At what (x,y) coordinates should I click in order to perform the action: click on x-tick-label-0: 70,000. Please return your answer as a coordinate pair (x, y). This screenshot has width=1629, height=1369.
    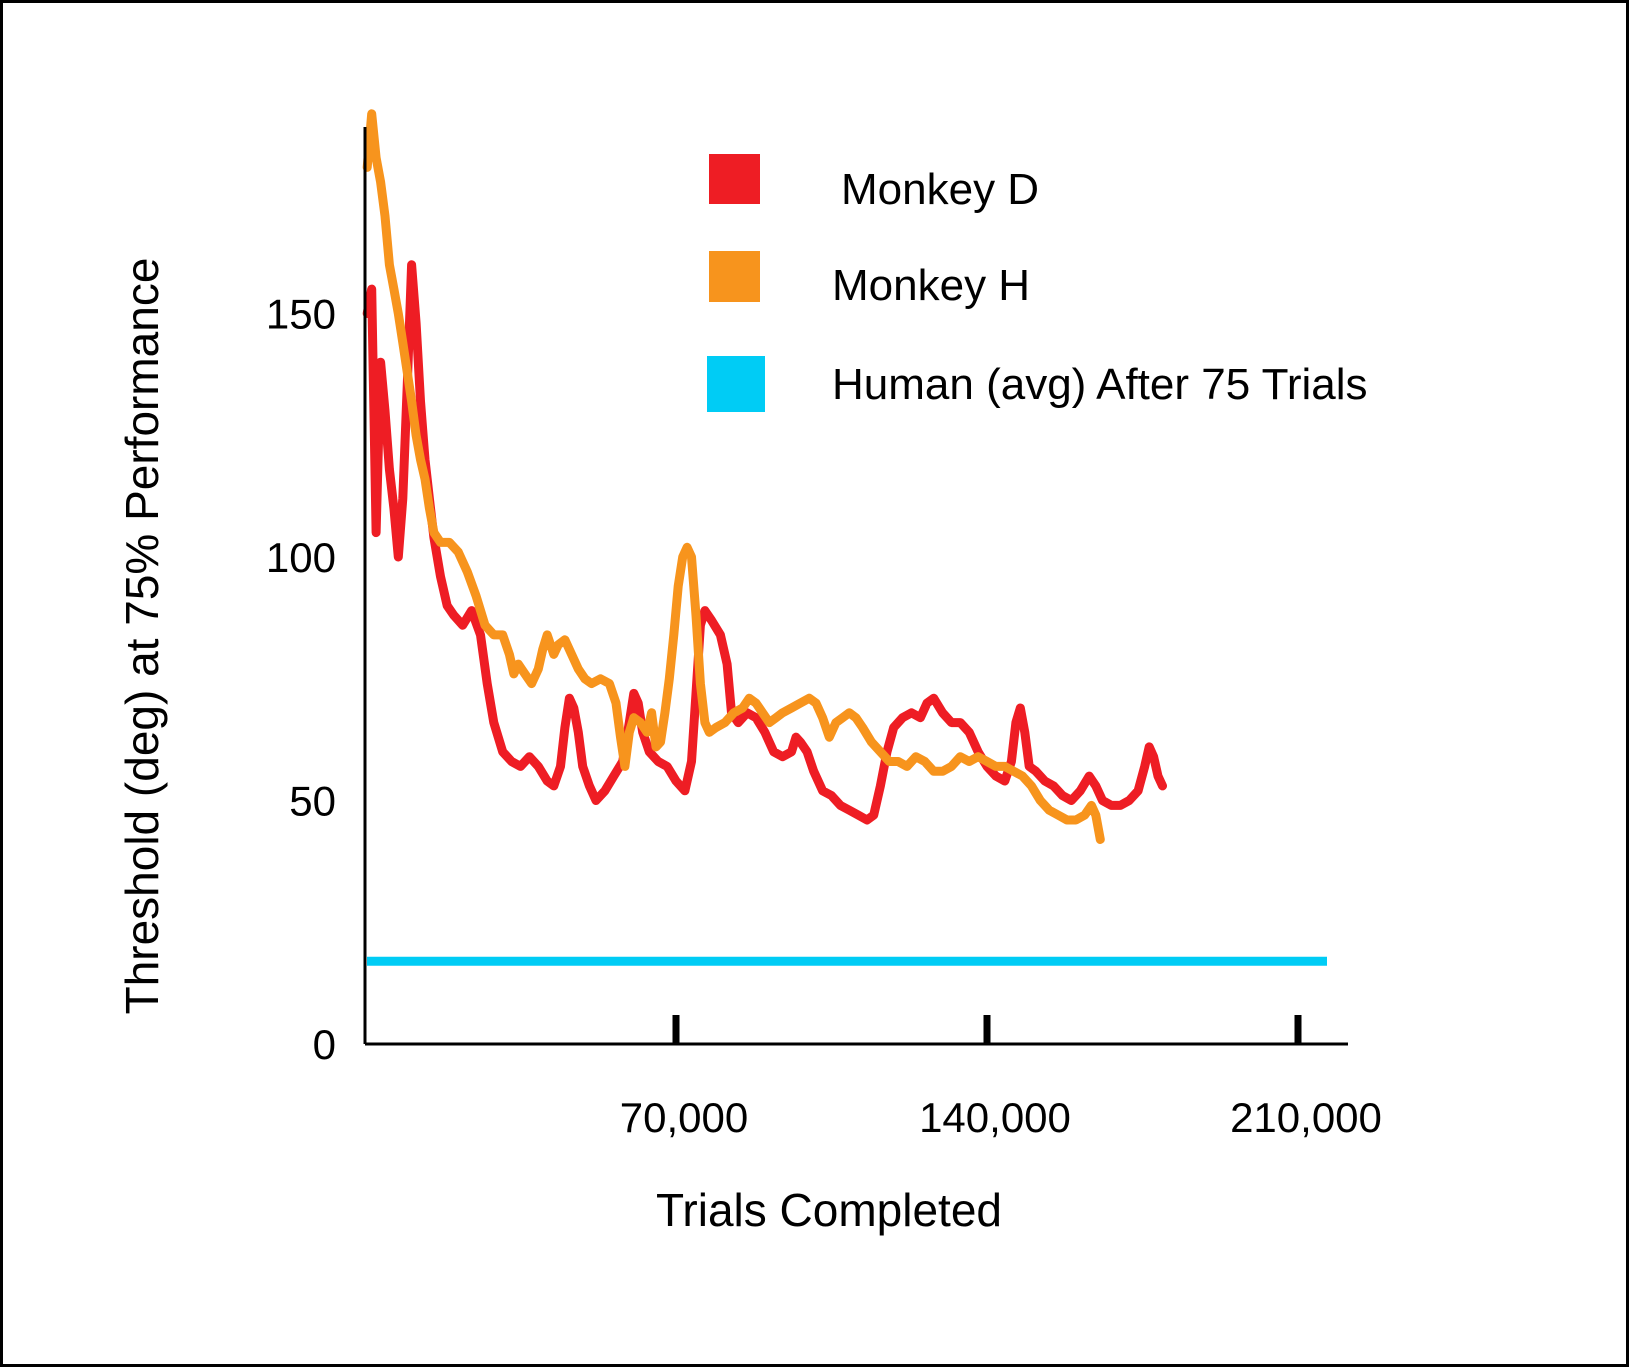
    Looking at the image, I should click on (684, 1117).